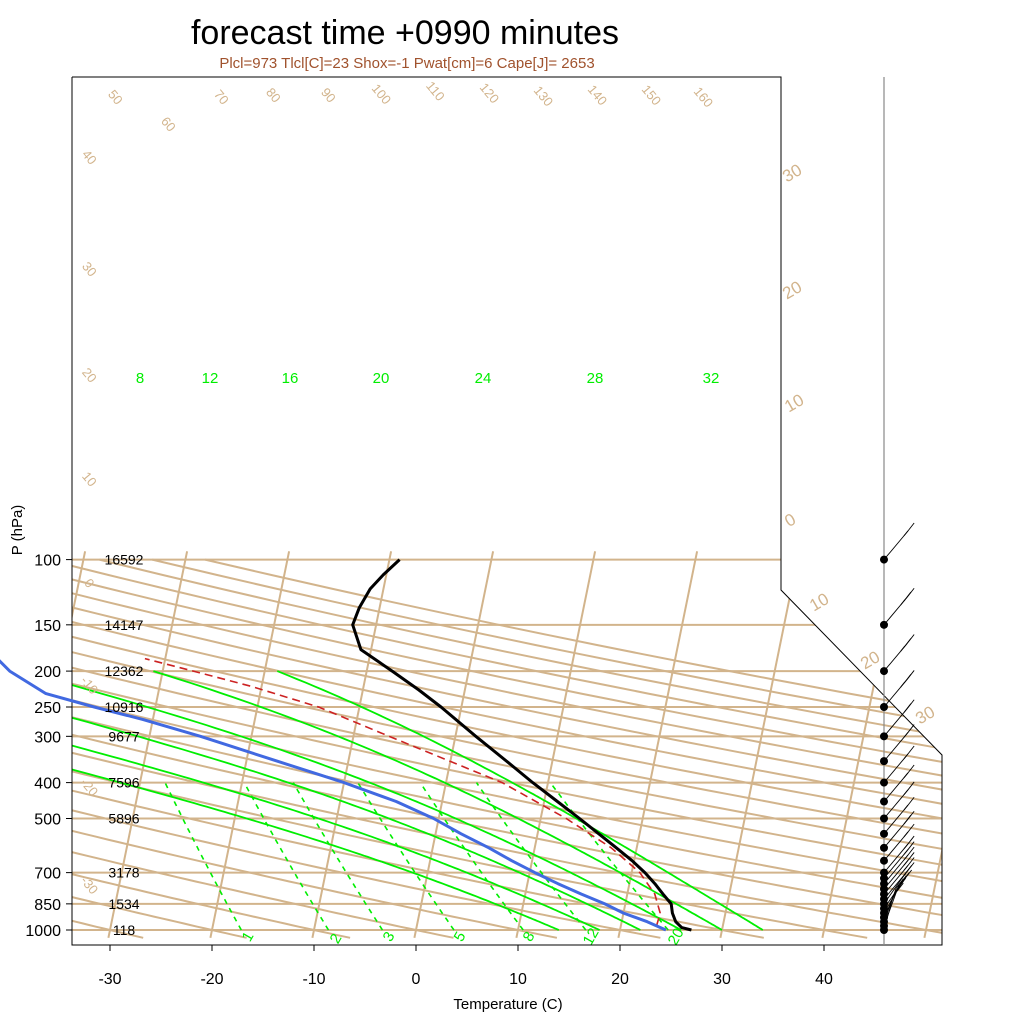 The image size is (1024, 1024). I want to click on adiabat-side-label: 20, so click(89, 375).